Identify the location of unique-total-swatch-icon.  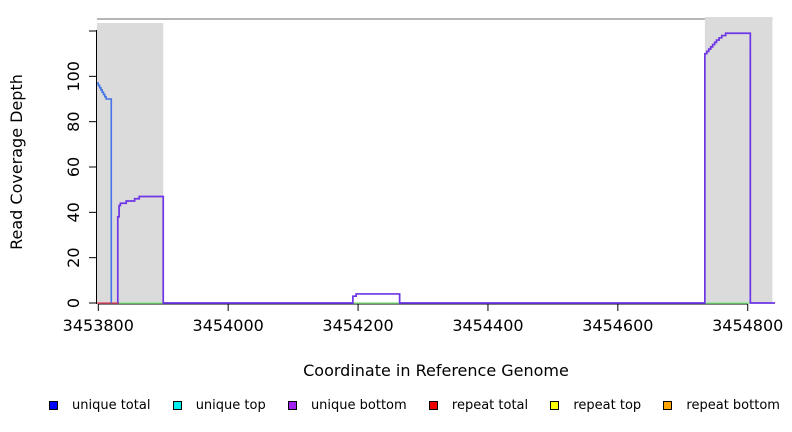
(53, 405).